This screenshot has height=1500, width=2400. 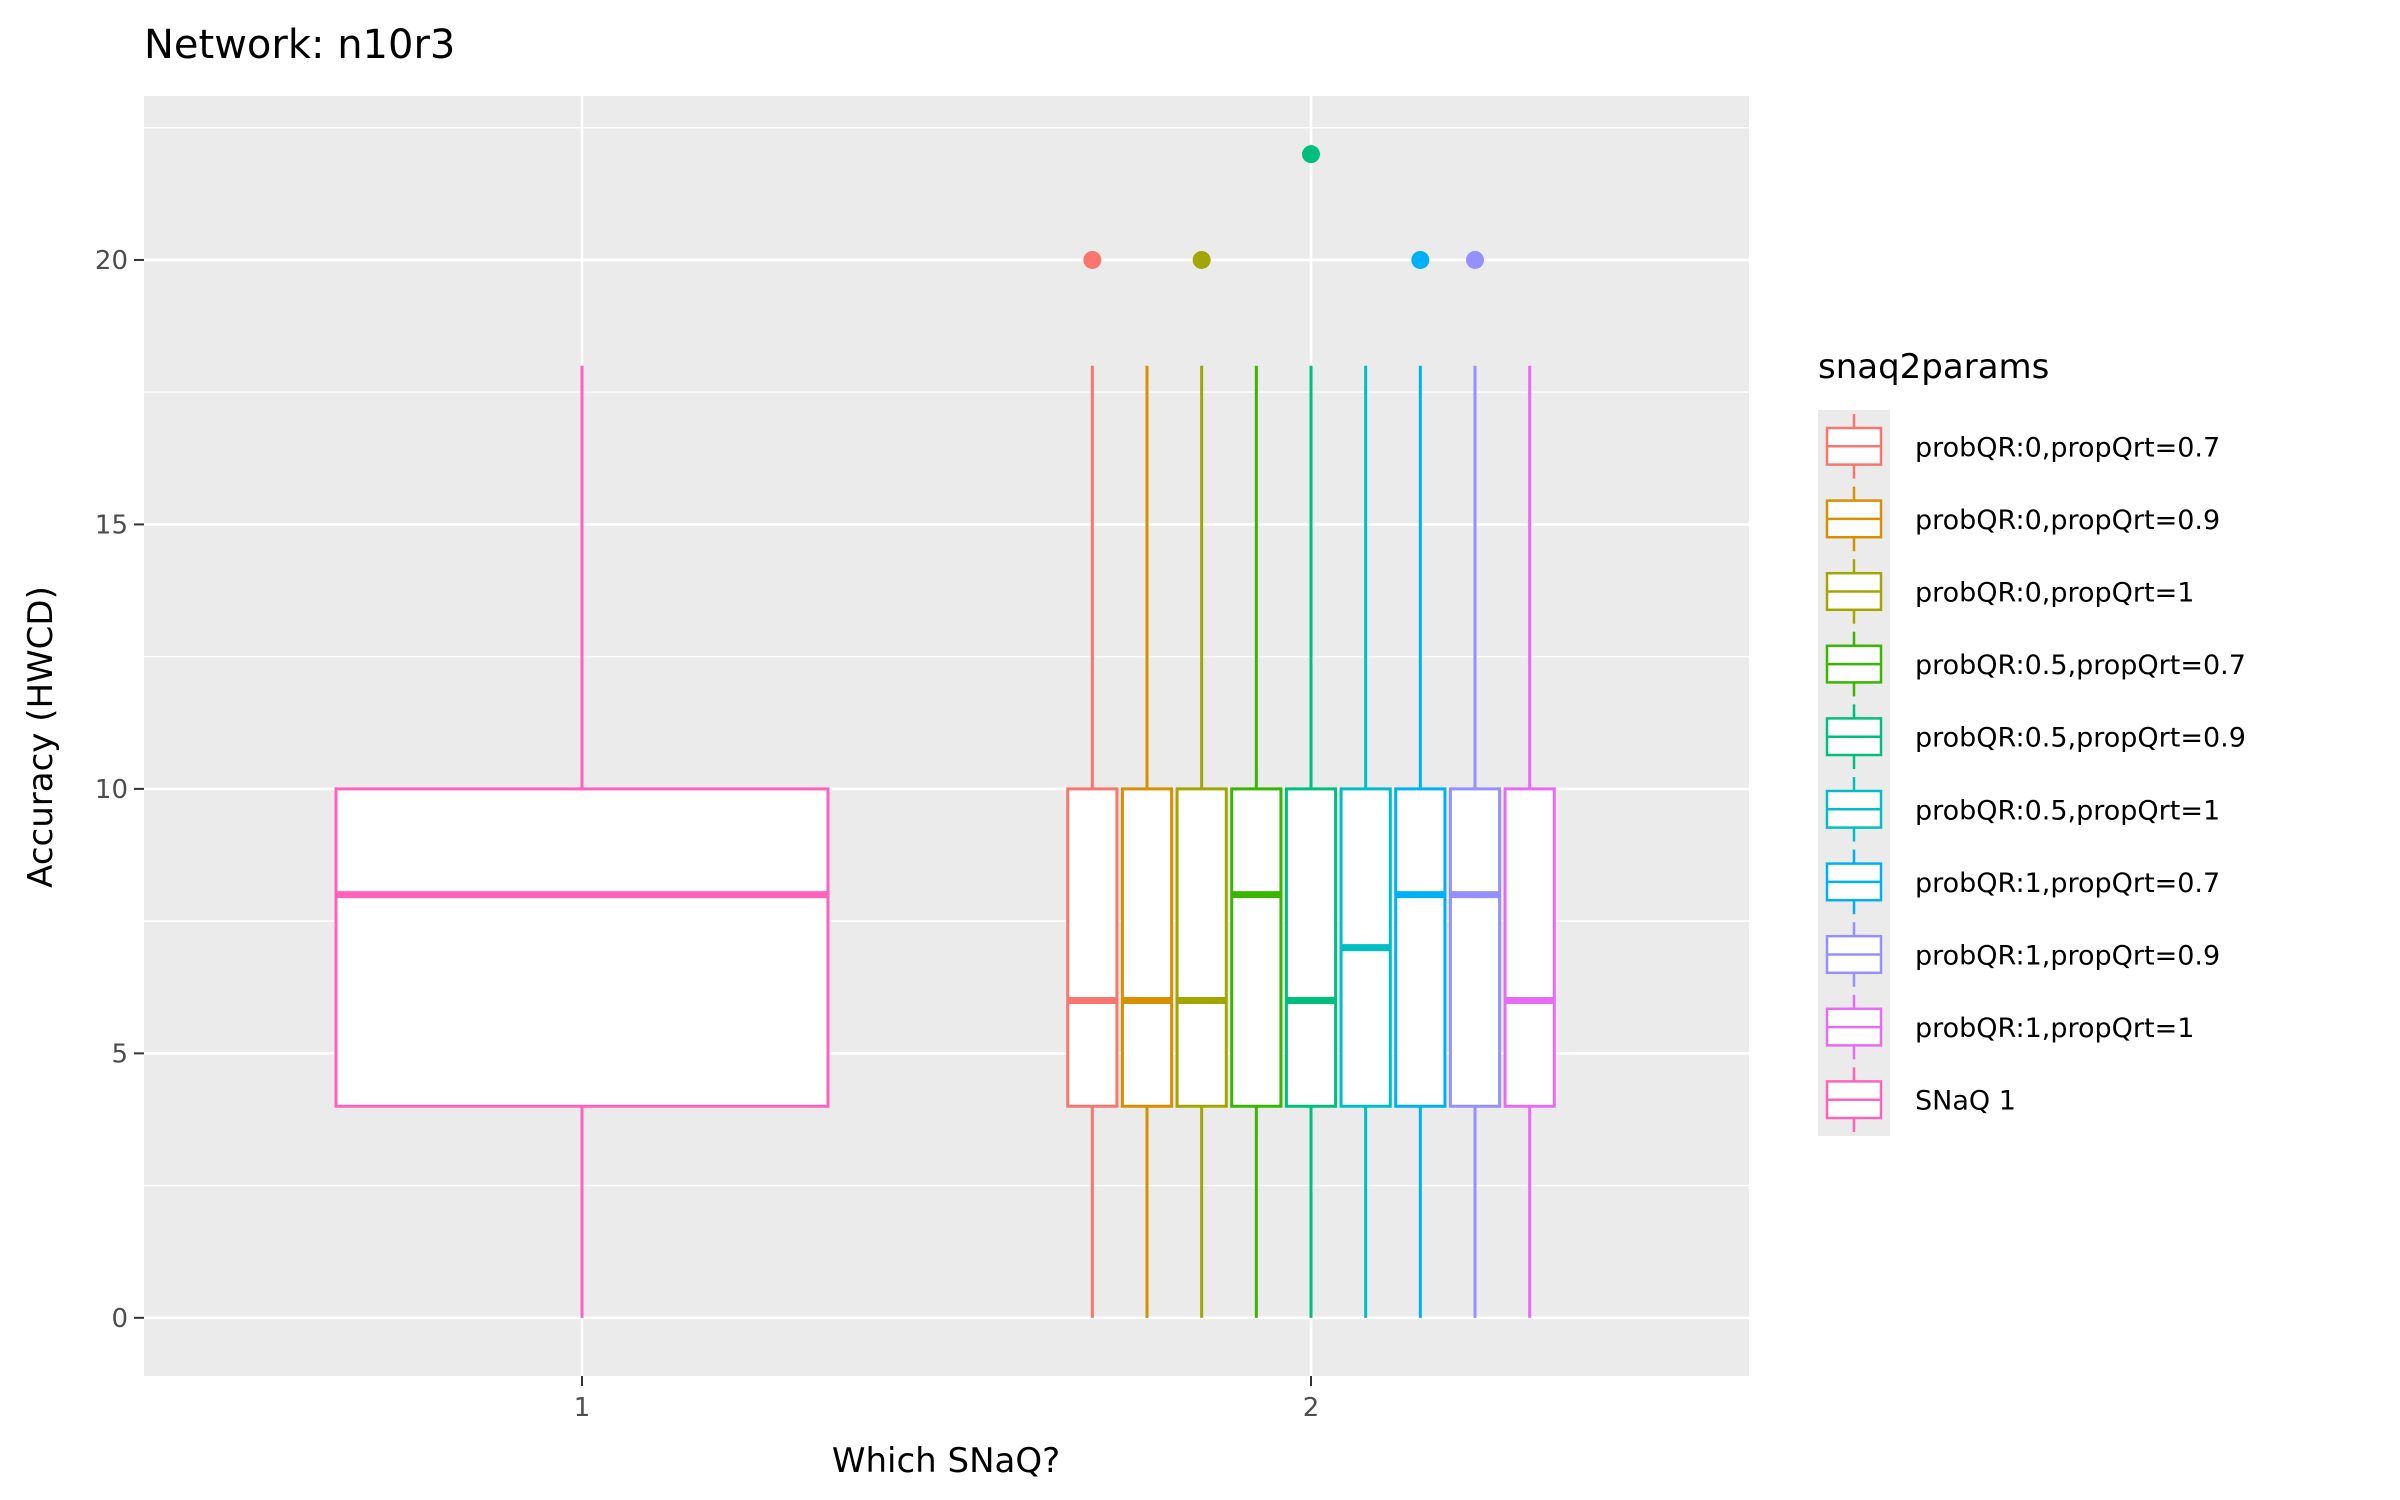 What do you see at coordinates (2067, 956) in the screenshot?
I see `legend-label: probQR:1,propQrt=0.9` at bounding box center [2067, 956].